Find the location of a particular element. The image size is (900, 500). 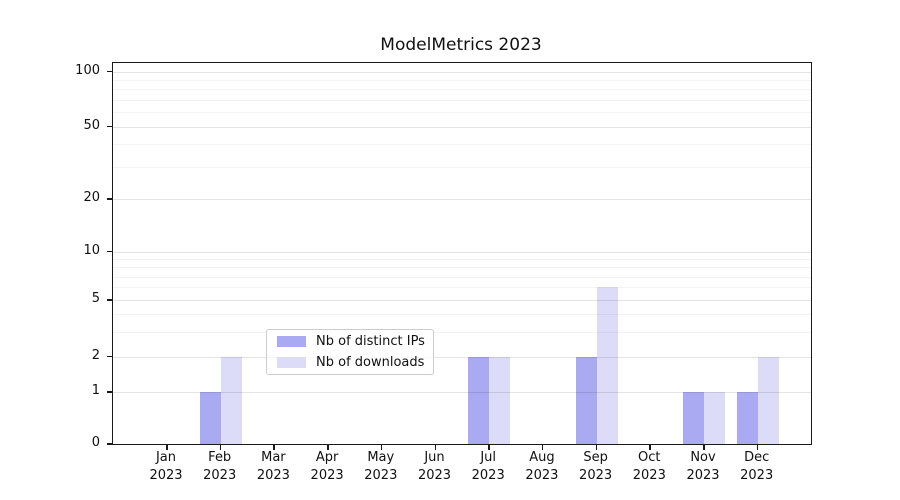

y-tick-label: 0 is located at coordinates (95, 442).